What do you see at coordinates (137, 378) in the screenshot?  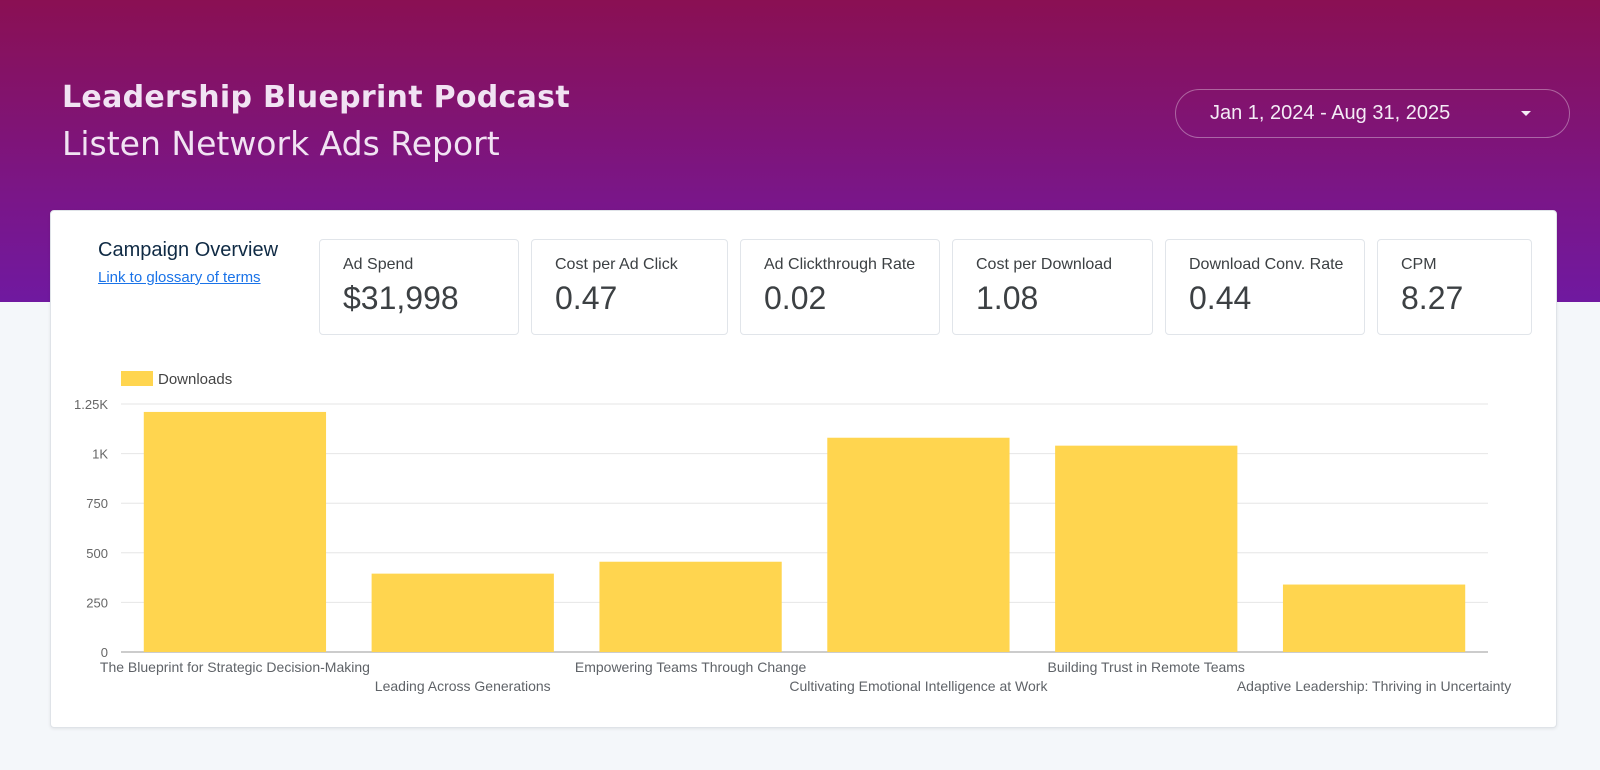 I see `legend-swatch` at bounding box center [137, 378].